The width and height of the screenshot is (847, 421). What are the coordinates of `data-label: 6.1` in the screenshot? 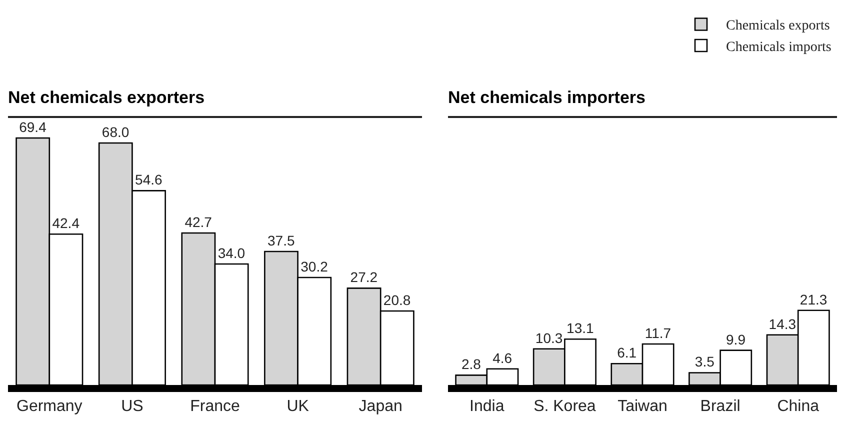 It's located at (627, 352).